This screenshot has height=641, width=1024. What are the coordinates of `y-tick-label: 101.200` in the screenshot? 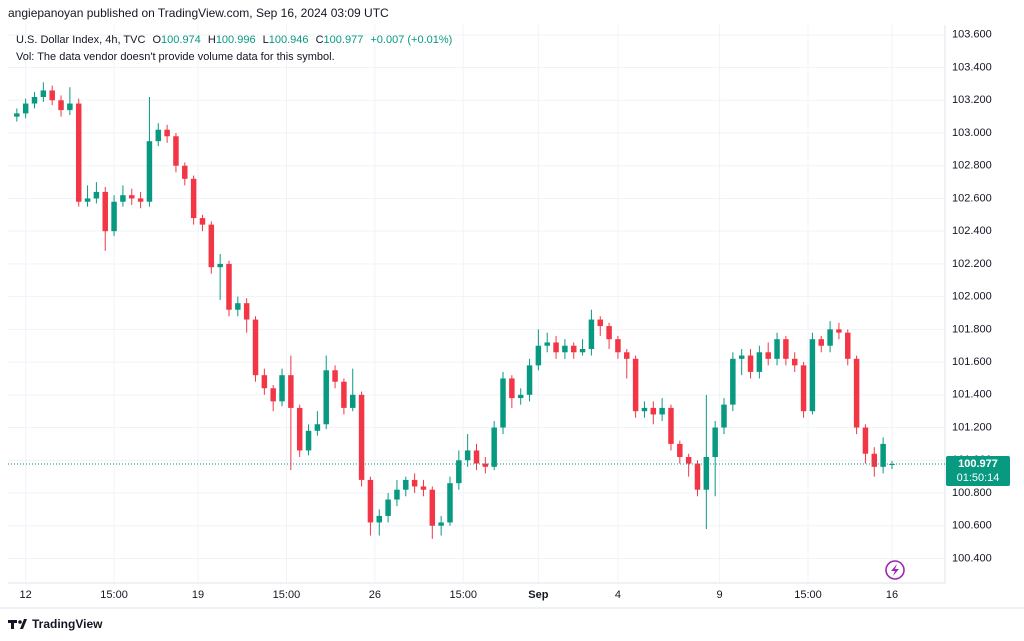 It's located at (972, 427).